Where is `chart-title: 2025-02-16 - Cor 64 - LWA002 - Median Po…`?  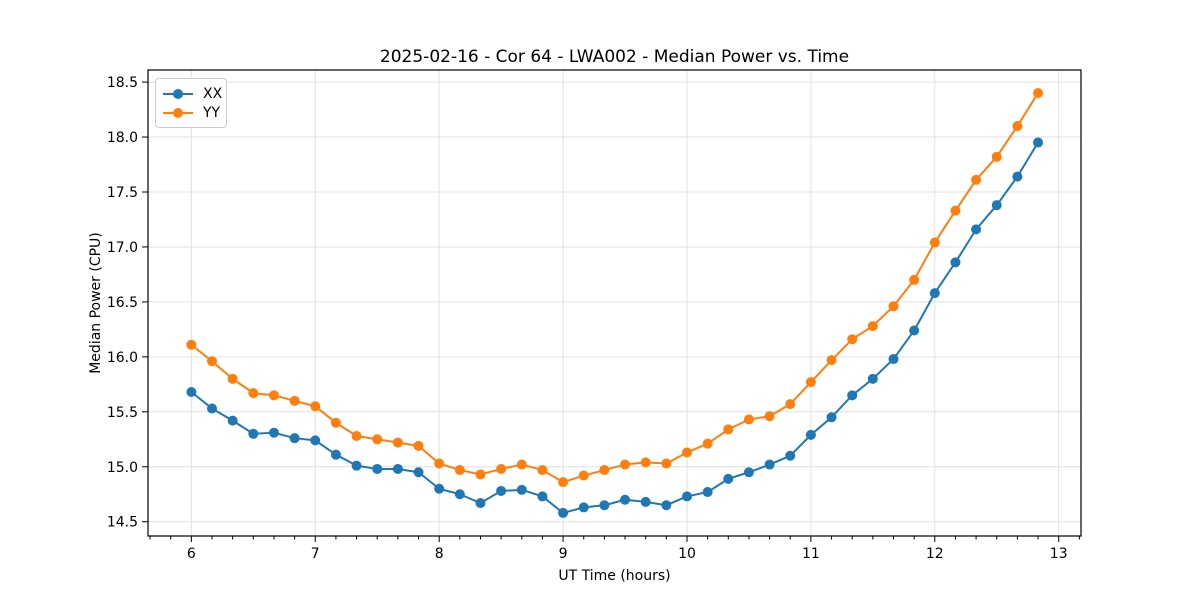 chart-title: 2025-02-16 - Cor 64 - LWA002 - Median Po… is located at coordinates (614, 57).